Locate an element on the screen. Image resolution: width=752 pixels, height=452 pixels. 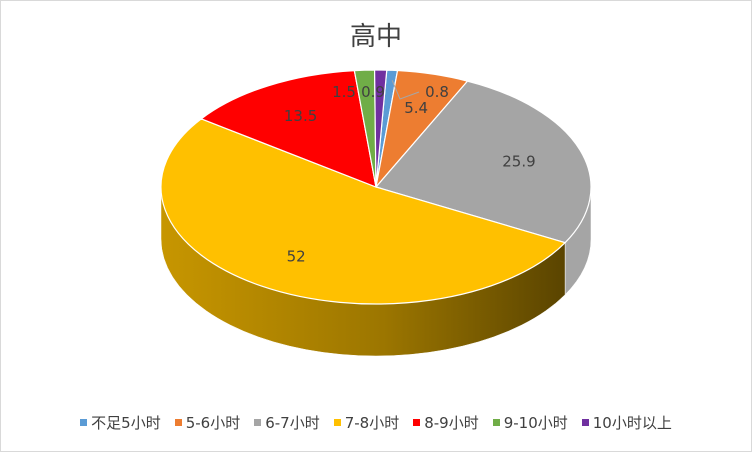
legend-item: 10小时以上 is located at coordinates (626, 422).